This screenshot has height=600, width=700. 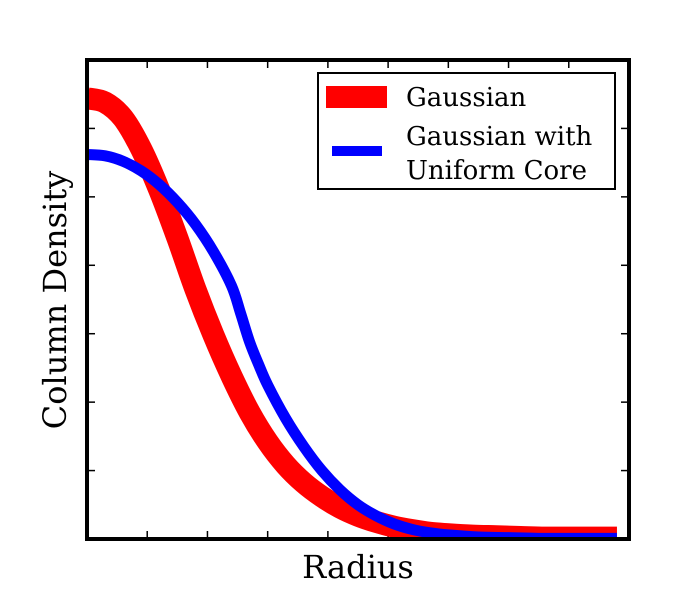 I want to click on y-axis-label: Column Density, so click(x=55, y=300).